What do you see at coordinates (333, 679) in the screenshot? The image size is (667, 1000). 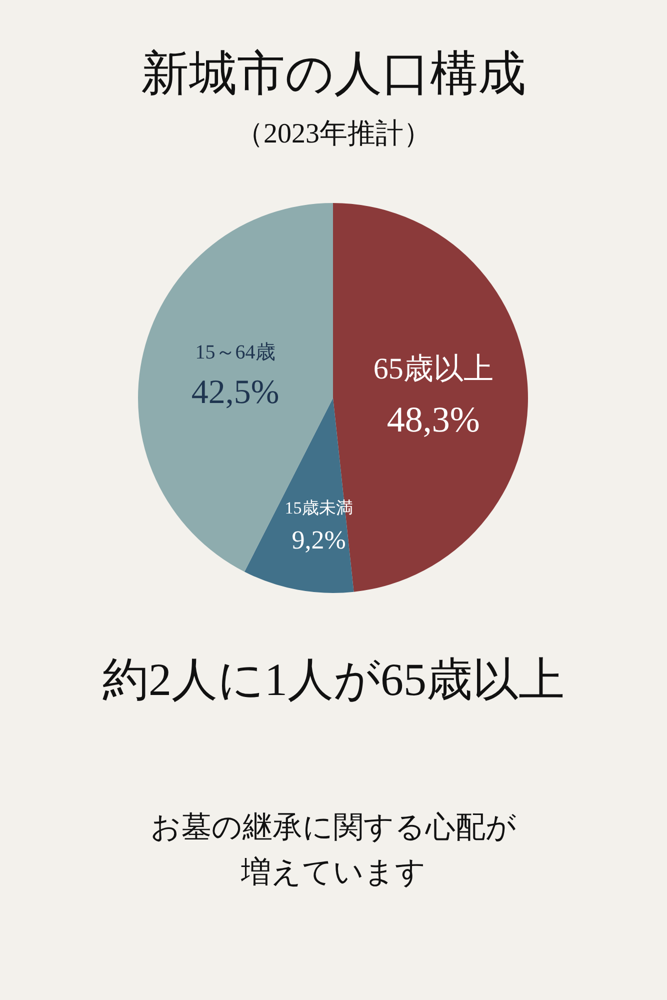 I see `text: 約2人に1人が65歳以上` at bounding box center [333, 679].